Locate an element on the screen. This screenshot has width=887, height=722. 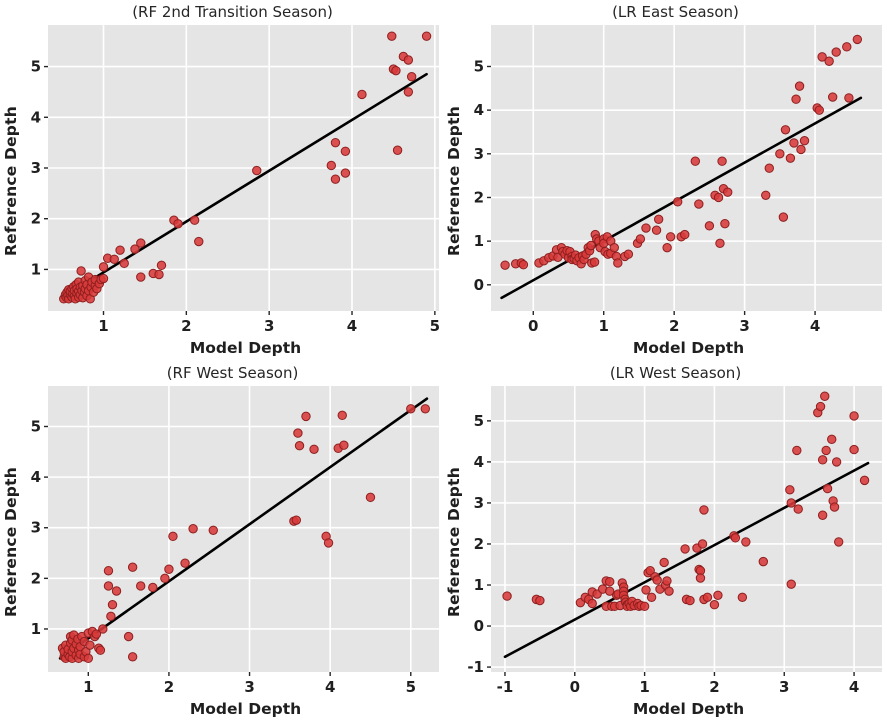
x-tick-label: 0 is located at coordinates (533, 326).